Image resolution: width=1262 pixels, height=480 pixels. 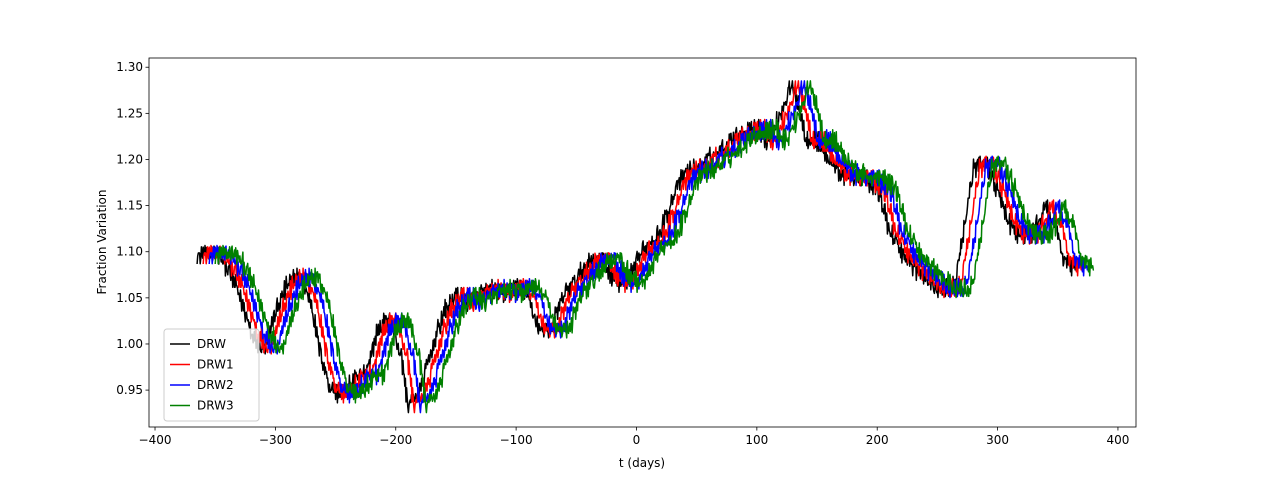 What do you see at coordinates (642, 463) in the screenshot?
I see `x-axis-label: t (days)` at bounding box center [642, 463].